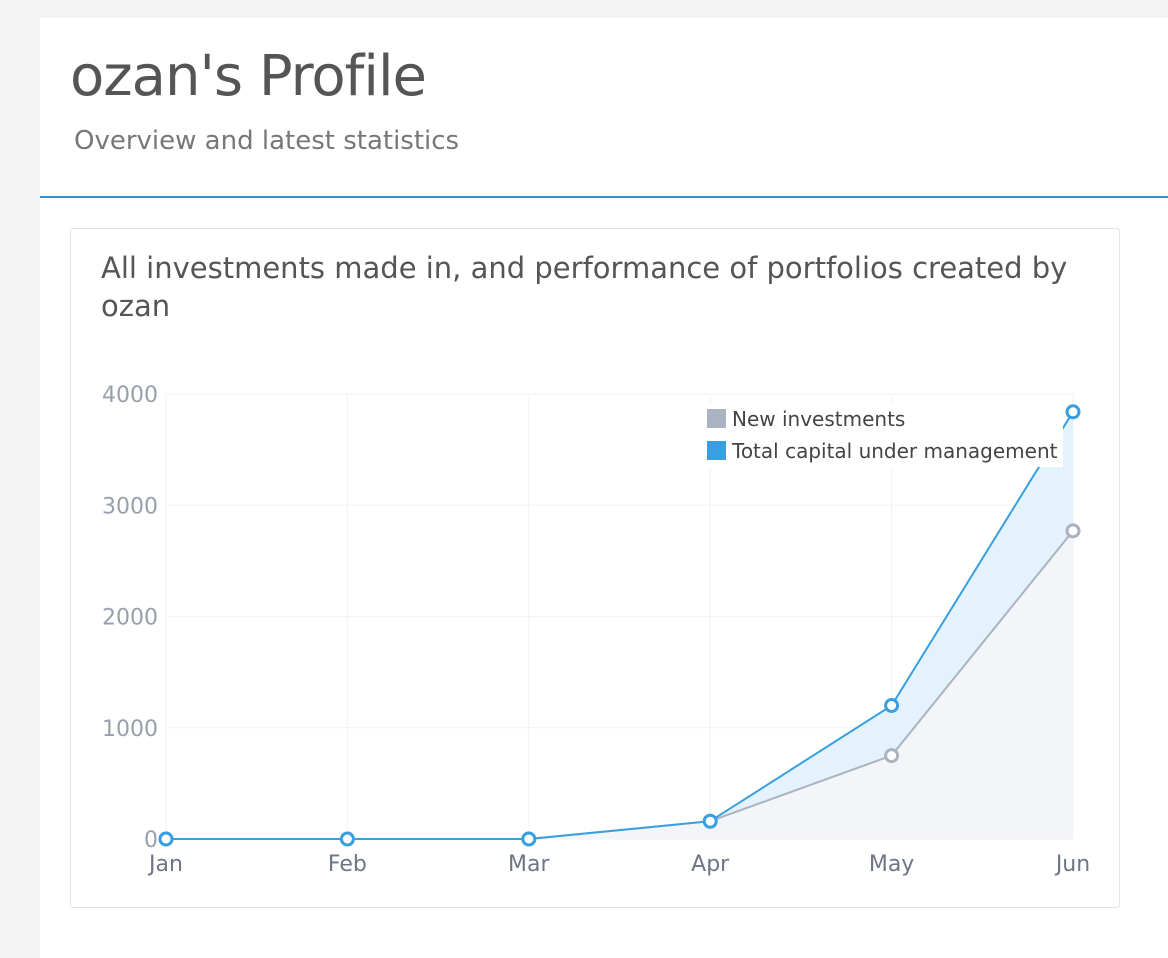 Image resolution: width=1168 pixels, height=958 pixels. What do you see at coordinates (1072, 864) in the screenshot?
I see `x-tick-label: Jun` at bounding box center [1072, 864].